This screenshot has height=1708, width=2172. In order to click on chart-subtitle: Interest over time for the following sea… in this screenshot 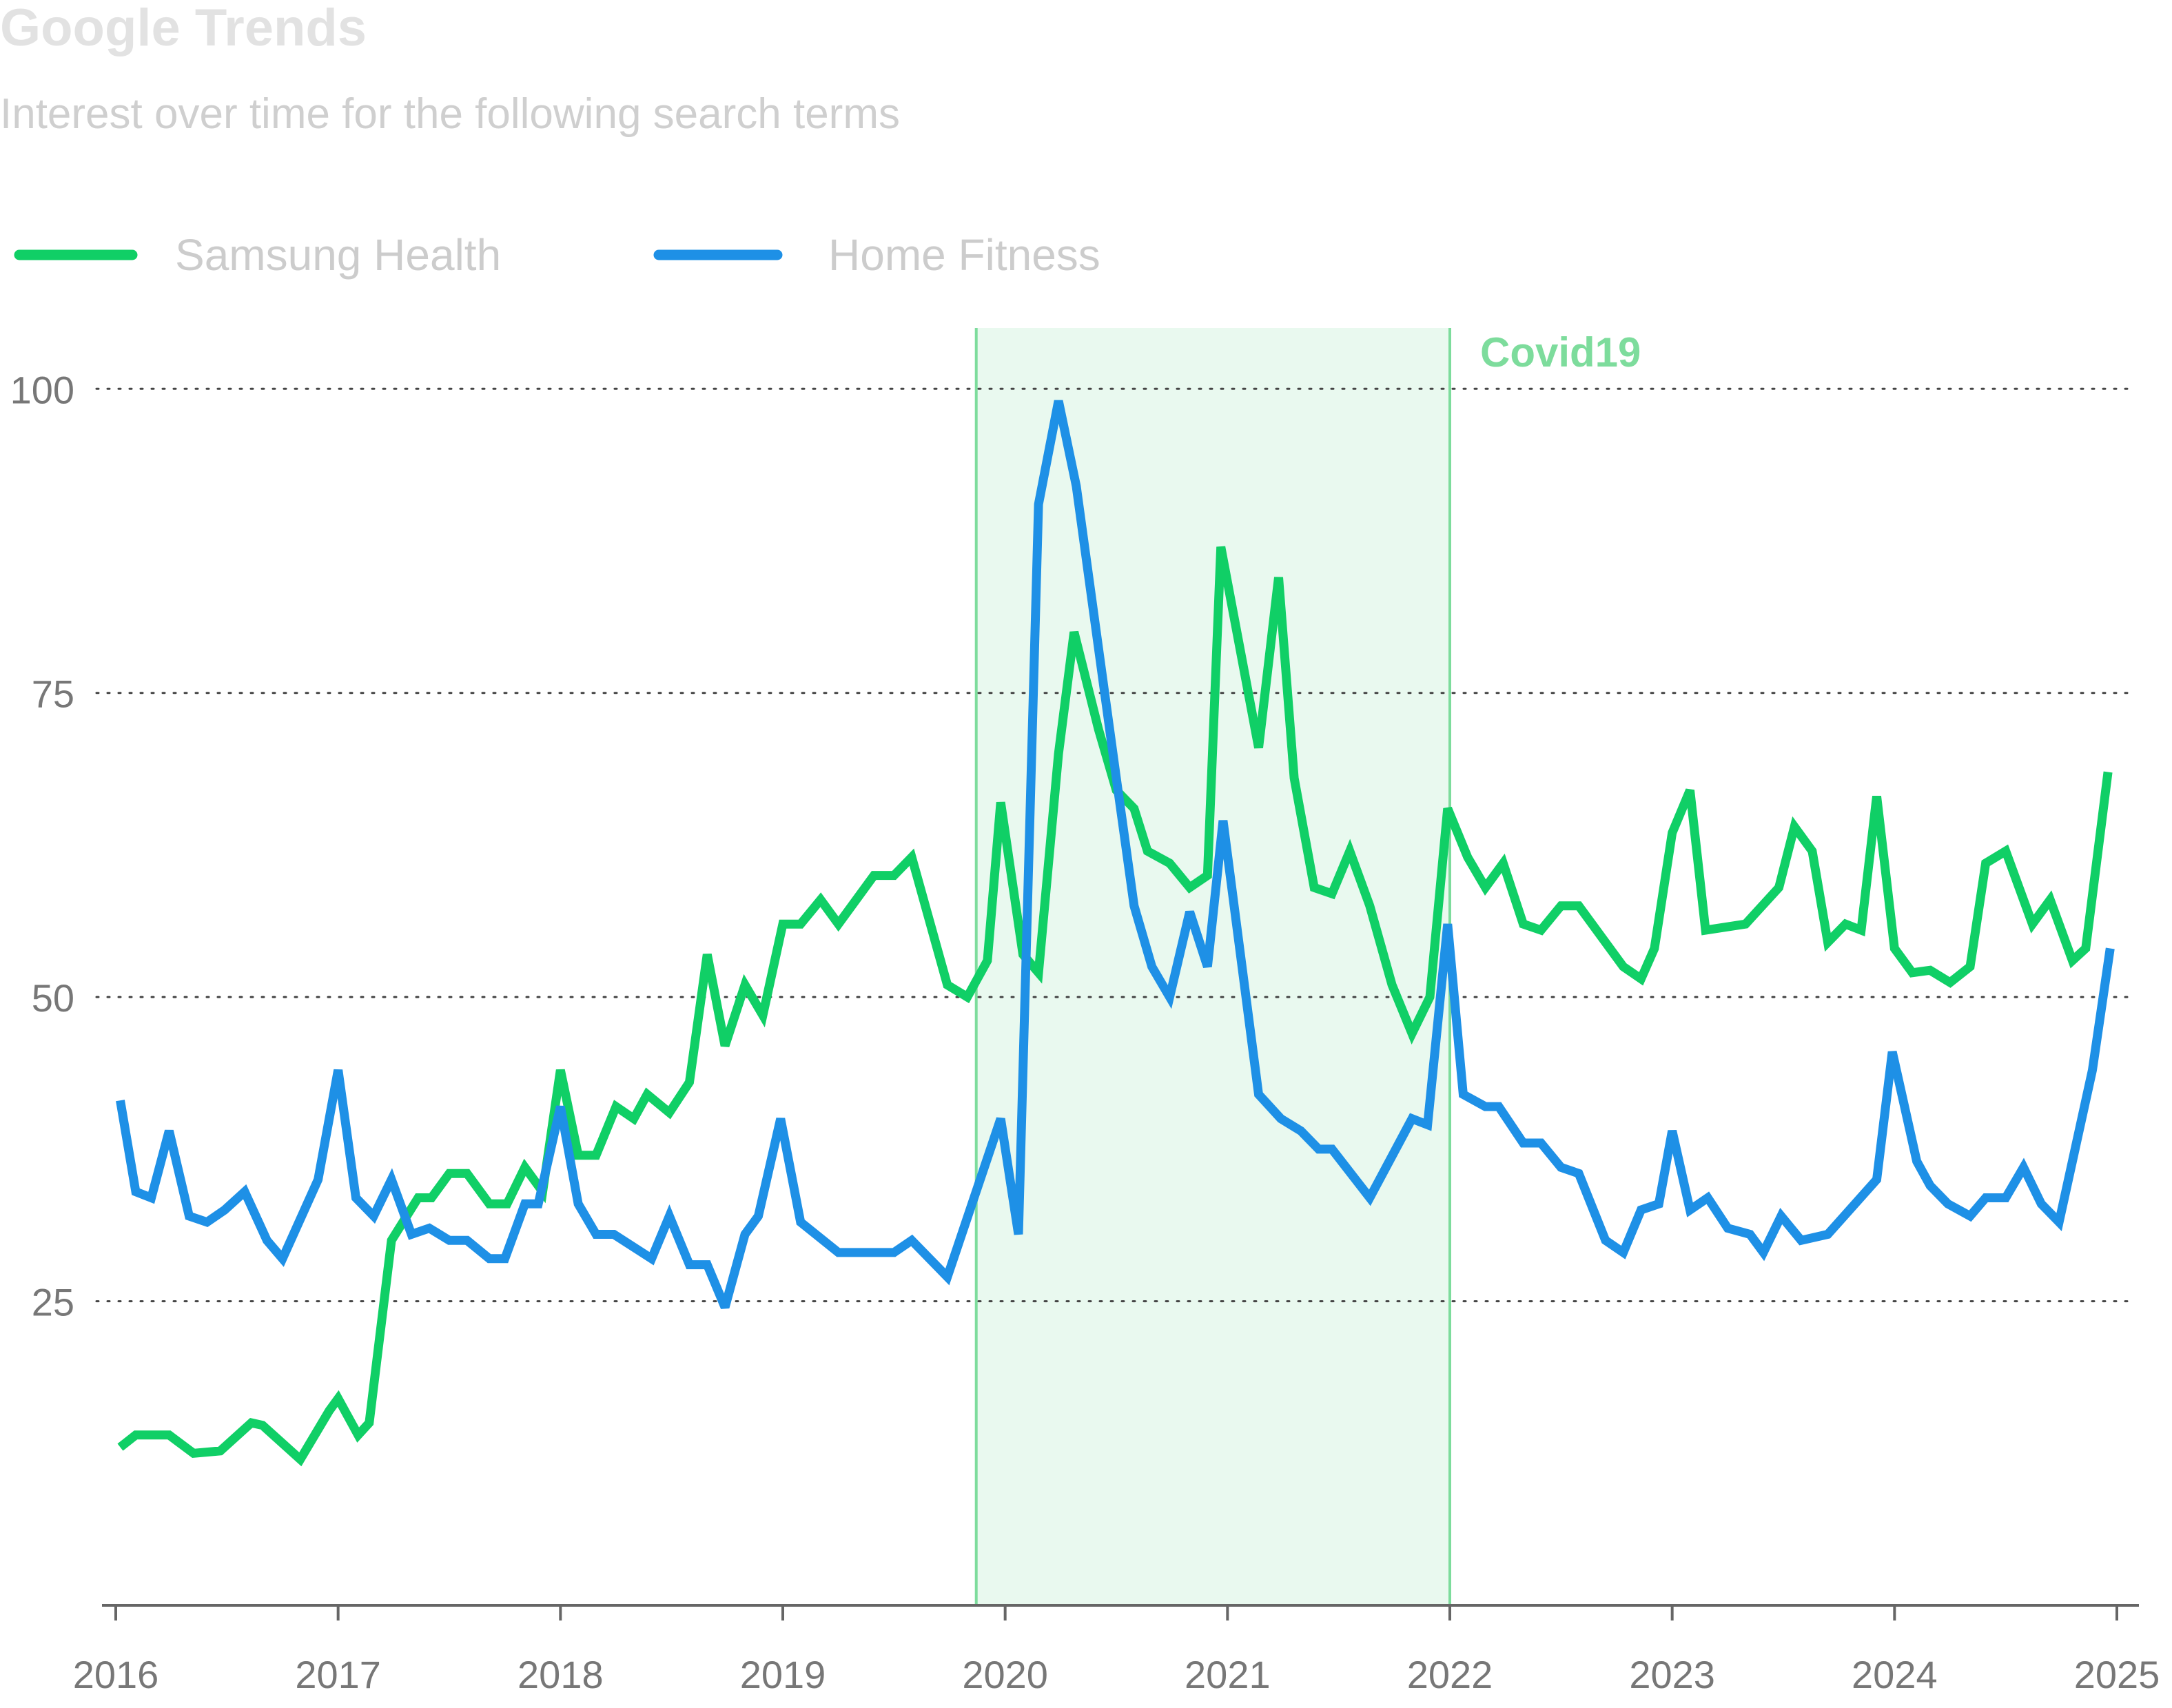, I will do `click(450, 114)`.